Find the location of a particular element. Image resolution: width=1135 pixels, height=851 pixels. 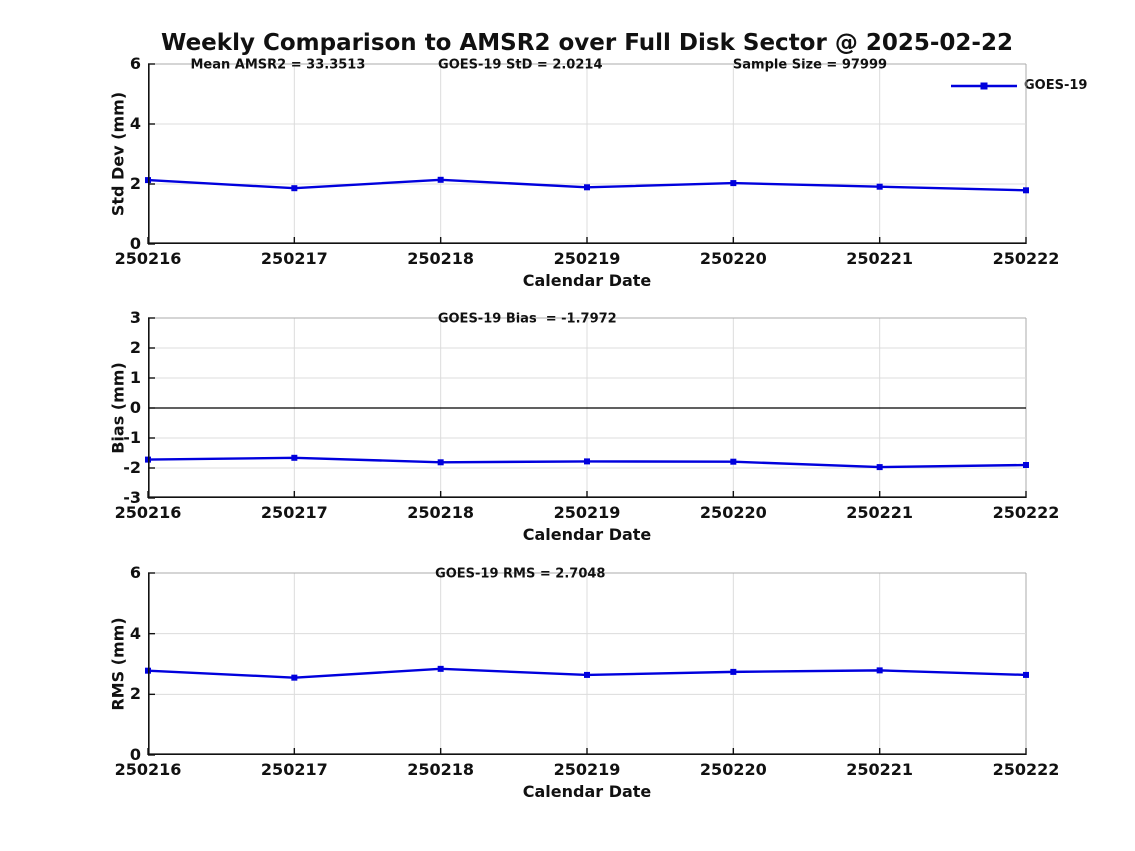

stat-annotation: GOES-19 RMS = 2.7048 is located at coordinates (520, 574).